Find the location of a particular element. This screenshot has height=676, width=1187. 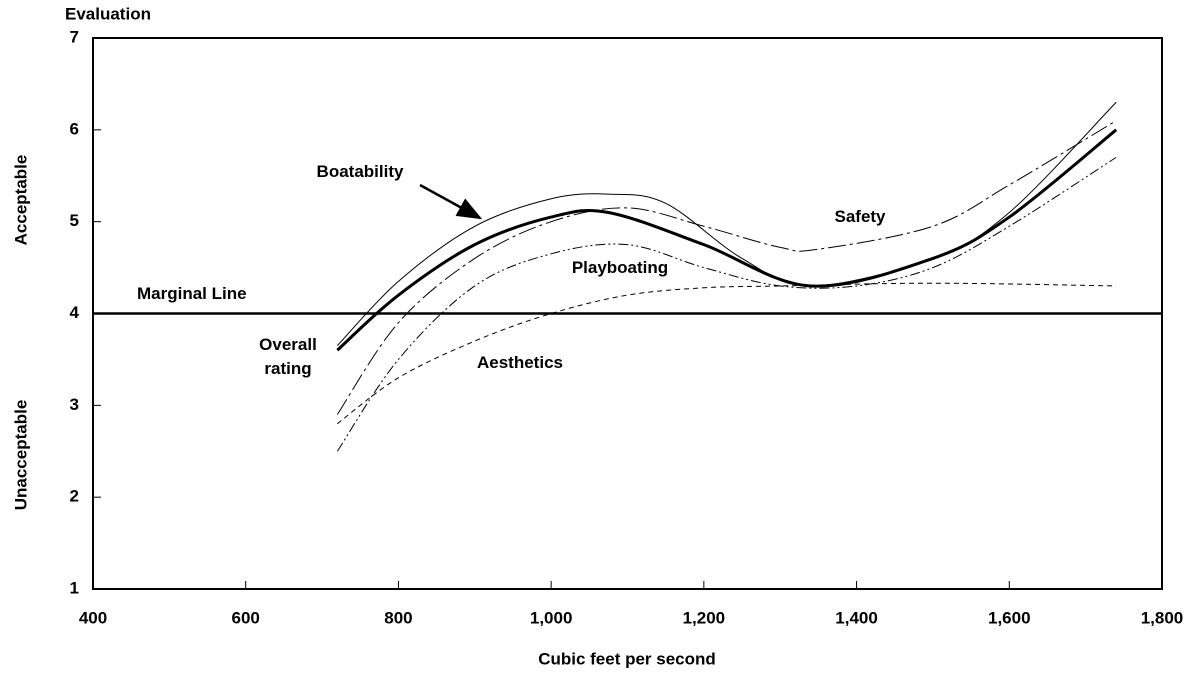

band-label: Acceptable is located at coordinates (20, 200).